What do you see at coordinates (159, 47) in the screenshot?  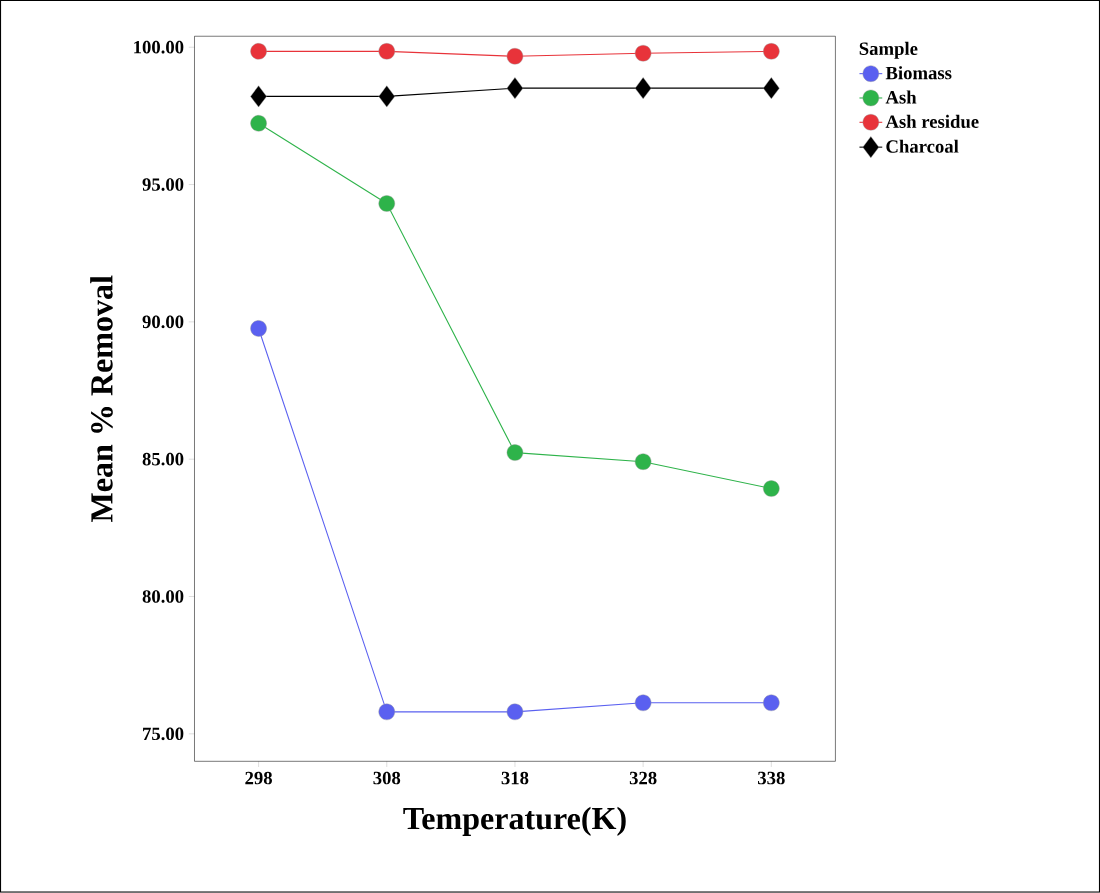 I see `y-tick-label: 100.00` at bounding box center [159, 47].